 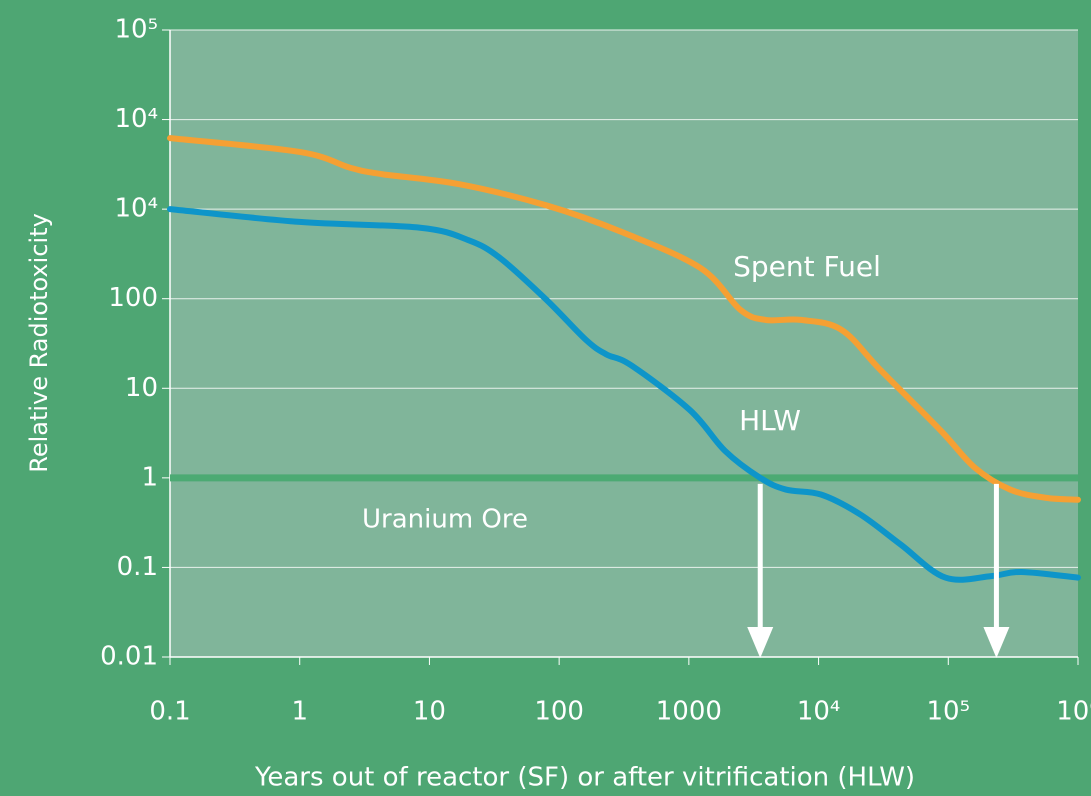 What do you see at coordinates (136, 30) in the screenshot?
I see `y-tick-label: 10⁵` at bounding box center [136, 30].